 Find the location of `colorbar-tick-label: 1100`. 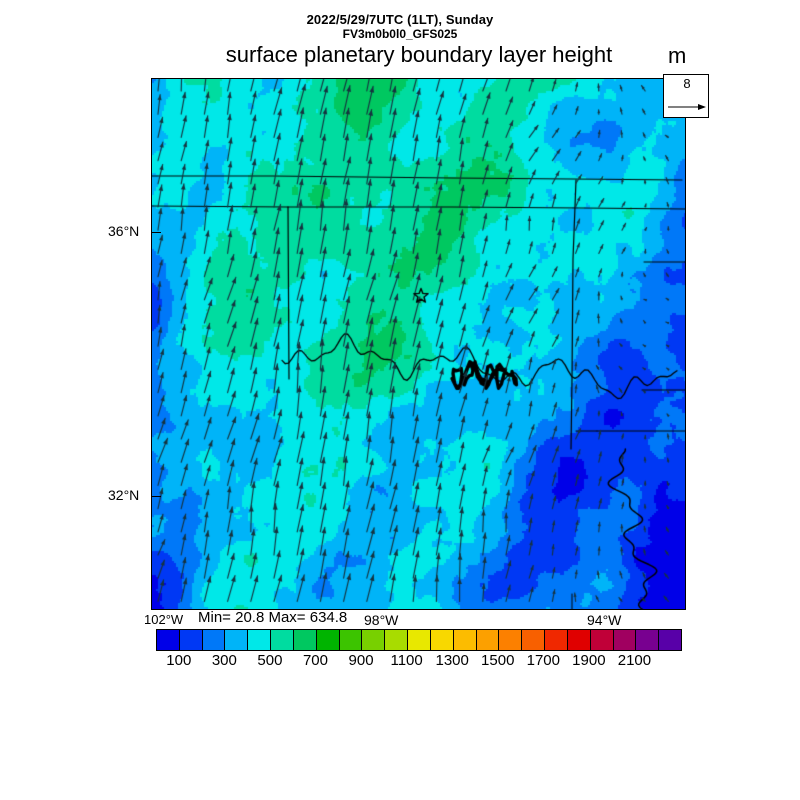

colorbar-tick-label: 1100 is located at coordinates (406, 660).